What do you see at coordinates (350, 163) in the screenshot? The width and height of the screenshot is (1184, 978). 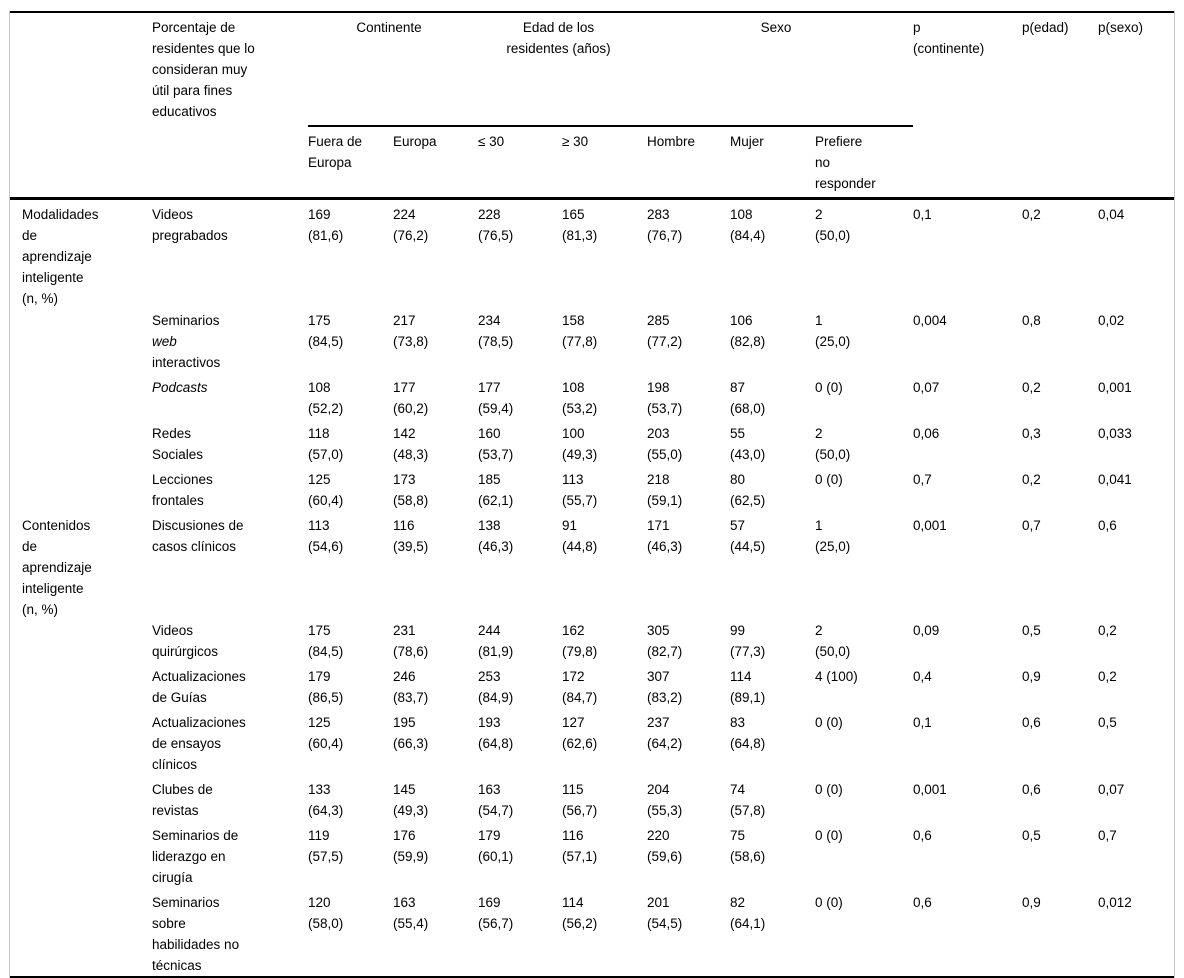 I see `header-fuera-europa: Fuera de Europa` at bounding box center [350, 163].